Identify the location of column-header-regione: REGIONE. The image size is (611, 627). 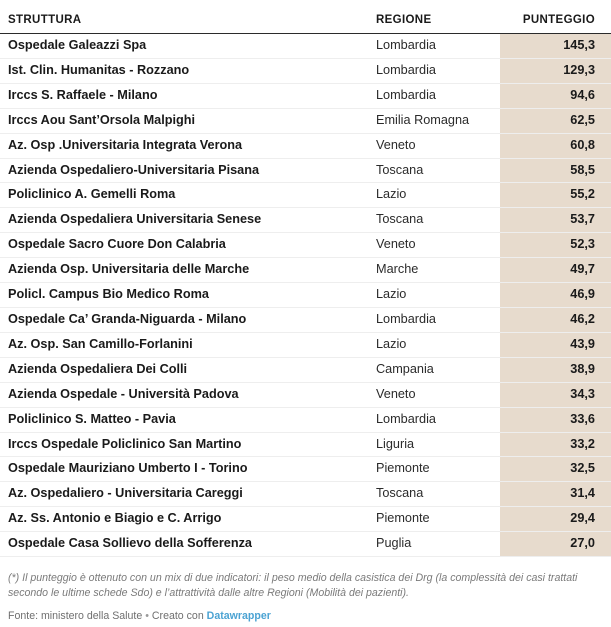
(432, 17).